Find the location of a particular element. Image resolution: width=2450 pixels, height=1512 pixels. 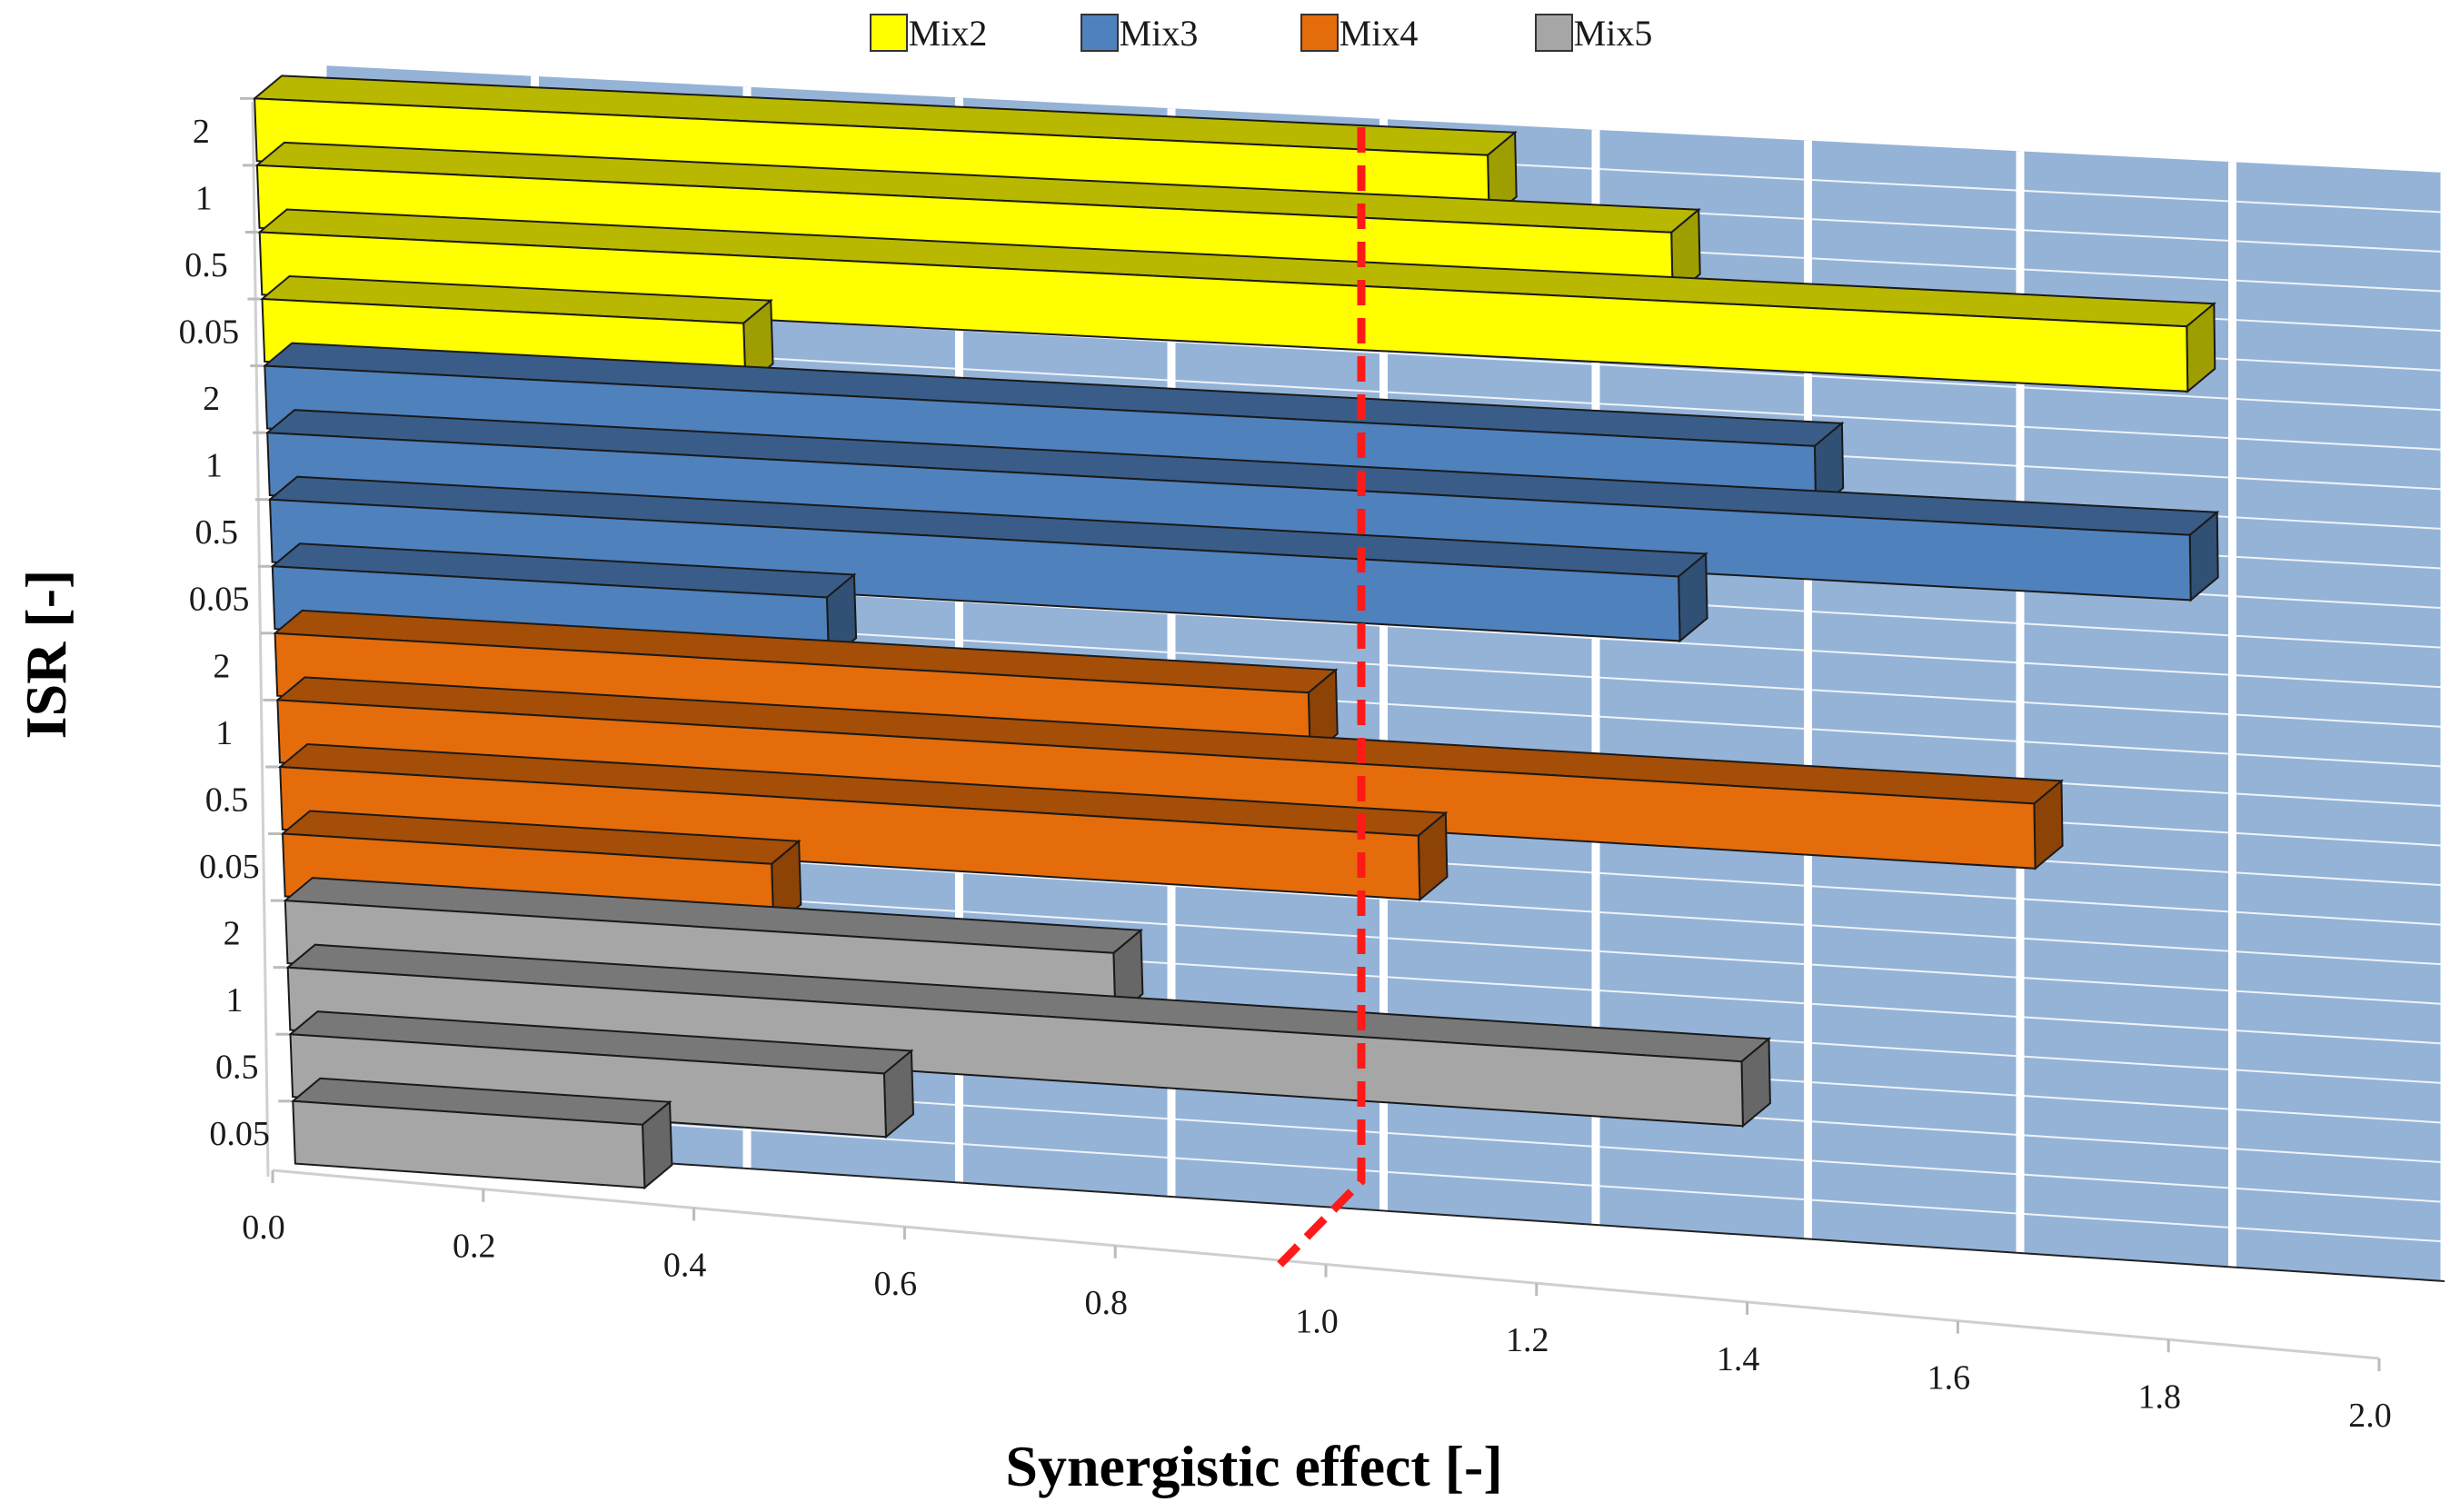

legend-swatch-mix5 is located at coordinates (1554, 33).